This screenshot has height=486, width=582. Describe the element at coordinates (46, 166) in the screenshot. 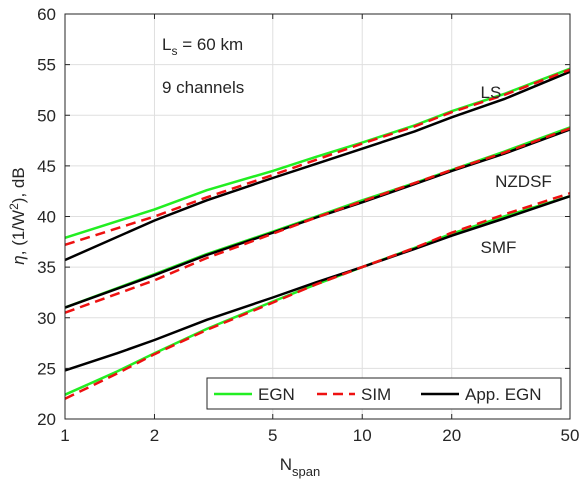

I see `y-tick-label: 45` at that location.